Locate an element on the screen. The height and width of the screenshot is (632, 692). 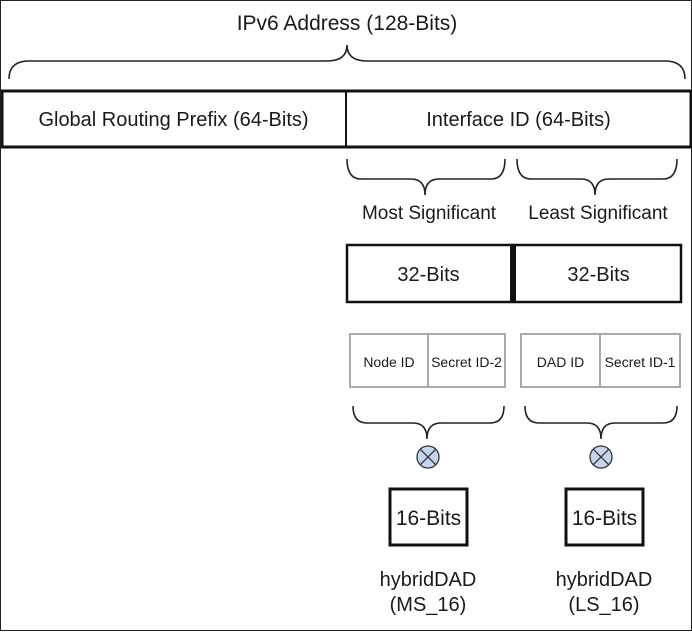
bits32-divider is located at coordinates (513, 273).